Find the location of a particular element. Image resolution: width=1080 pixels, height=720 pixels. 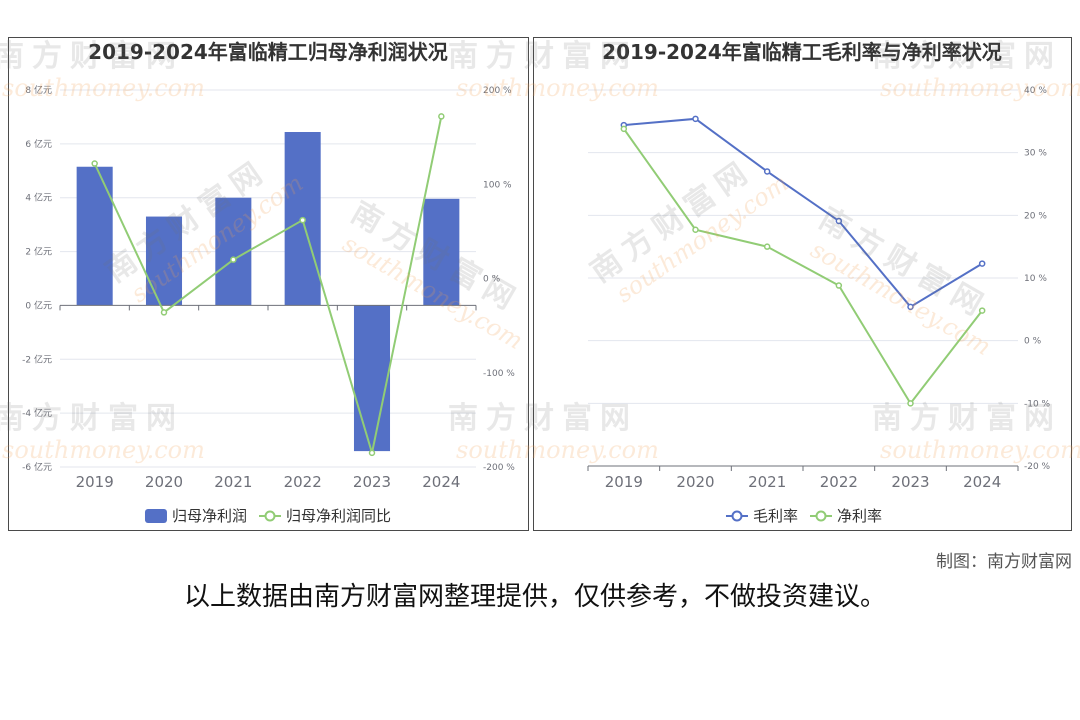

y-right-tick-label: -100 % is located at coordinates (499, 374).